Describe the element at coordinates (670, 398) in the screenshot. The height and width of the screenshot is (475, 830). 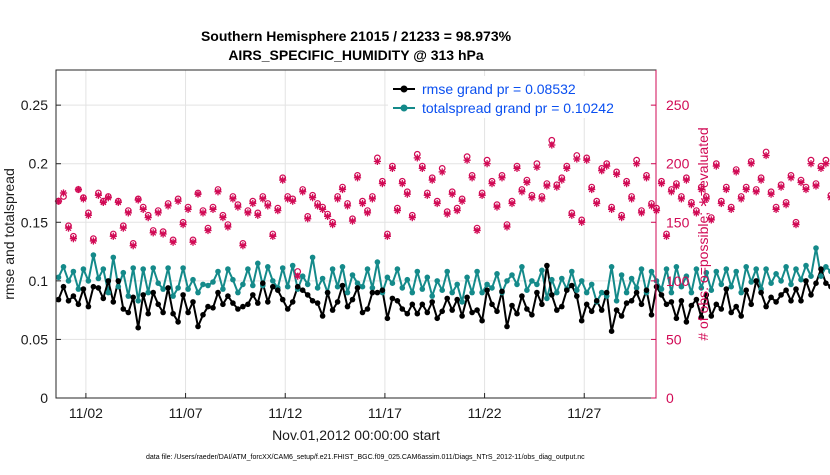
I see `y-right-tick-label: 0` at that location.